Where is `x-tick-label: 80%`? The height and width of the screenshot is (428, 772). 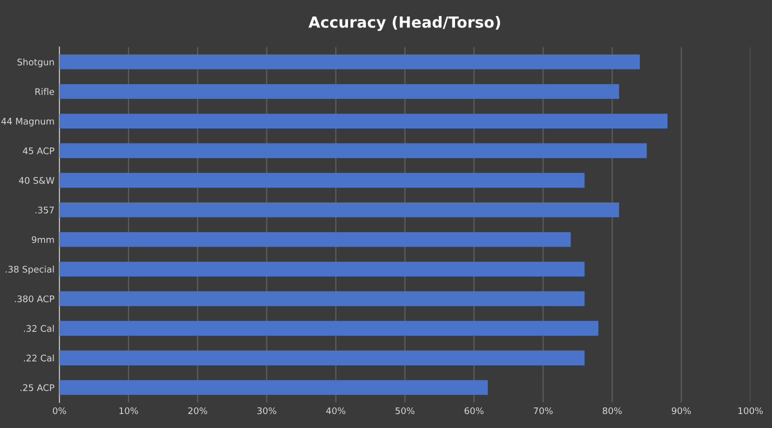 x-tick-label: 80% is located at coordinates (612, 410).